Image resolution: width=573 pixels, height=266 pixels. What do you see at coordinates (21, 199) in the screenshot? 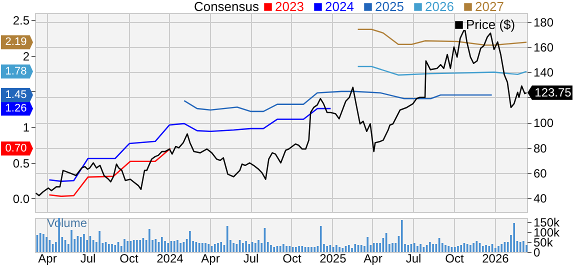
I see `y-tick-label: 0.0` at bounding box center [21, 199].